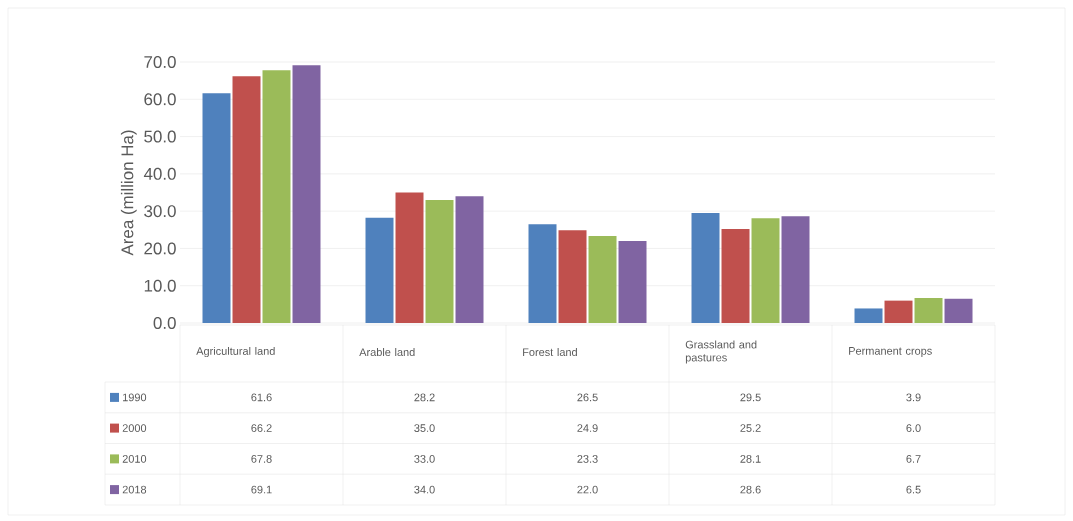 The height and width of the screenshot is (521, 1073). Describe the element at coordinates (160, 99) in the screenshot. I see `y-tick-label: 60.0` at that location.